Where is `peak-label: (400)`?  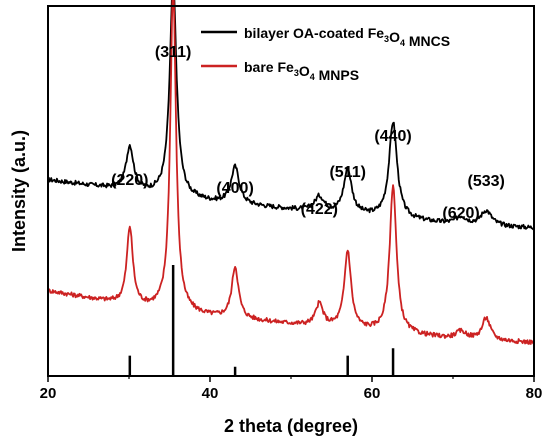
peak-label: (400) is located at coordinates (234, 188).